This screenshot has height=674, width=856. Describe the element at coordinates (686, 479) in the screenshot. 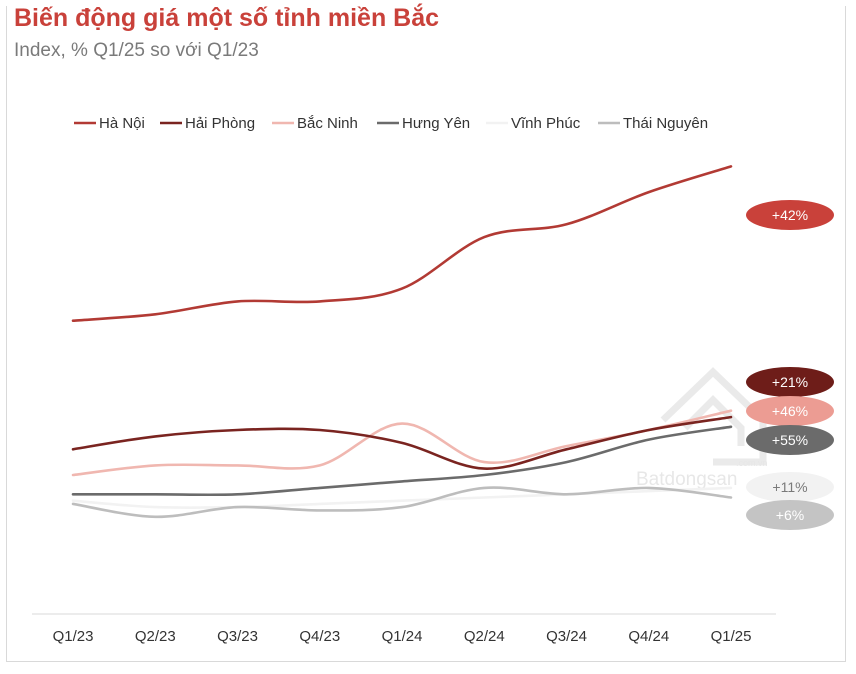

I see `watermark-brand: Batdongsan` at that location.